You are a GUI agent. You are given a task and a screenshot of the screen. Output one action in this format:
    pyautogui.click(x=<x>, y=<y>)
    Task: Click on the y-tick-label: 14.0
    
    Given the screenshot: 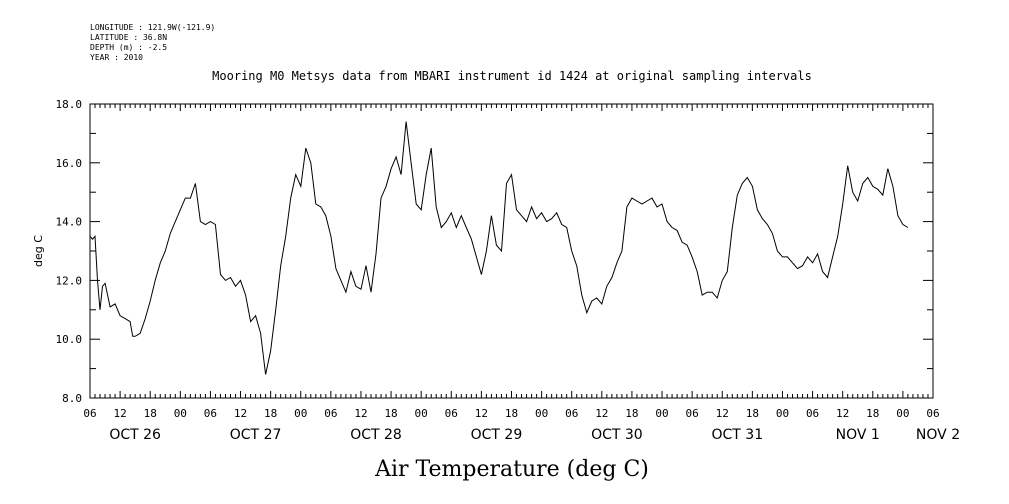 What is the action you would take?
    pyautogui.click(x=69, y=222)
    